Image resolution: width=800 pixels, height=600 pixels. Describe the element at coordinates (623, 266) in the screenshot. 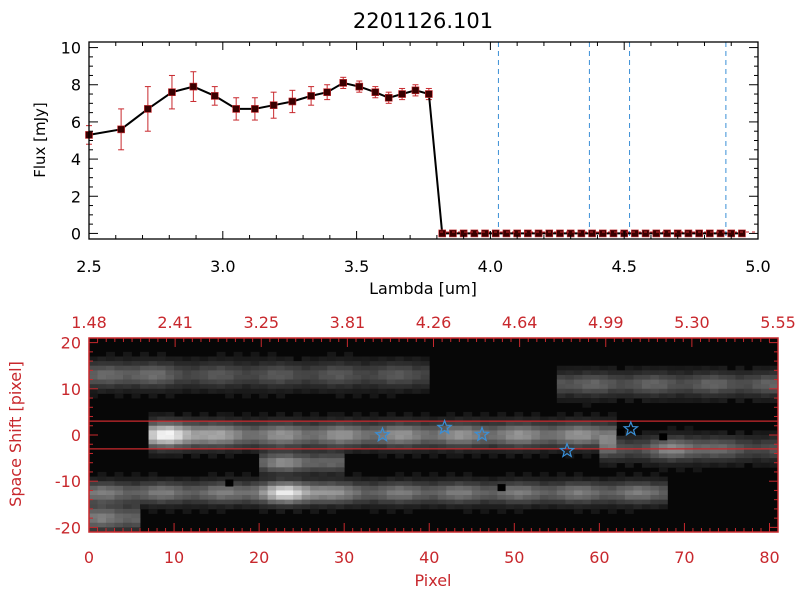

I see `x-tick-label-4: 4.5` at that location.